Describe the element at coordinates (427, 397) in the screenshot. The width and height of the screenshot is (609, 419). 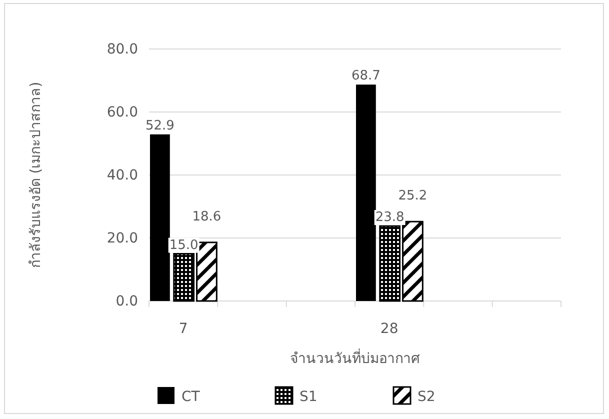
I see `legend-label: S2` at that location.